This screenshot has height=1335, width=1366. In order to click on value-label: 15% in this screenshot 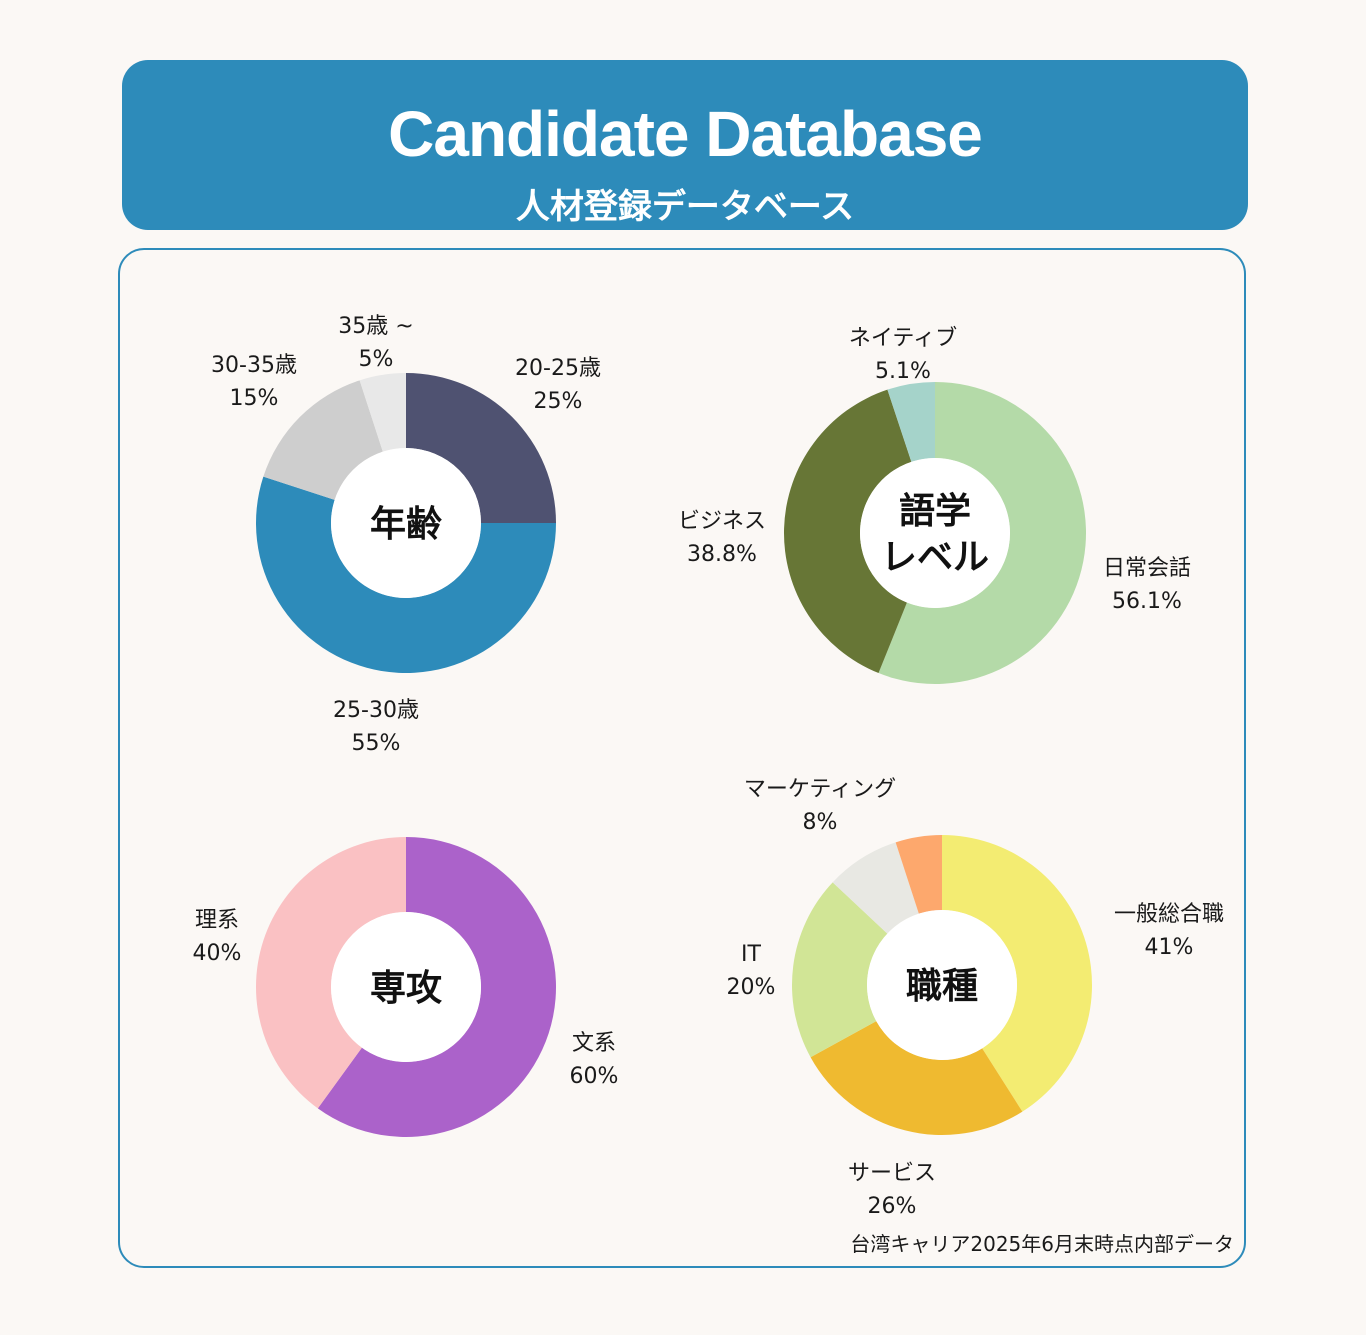, I will do `click(254, 398)`.